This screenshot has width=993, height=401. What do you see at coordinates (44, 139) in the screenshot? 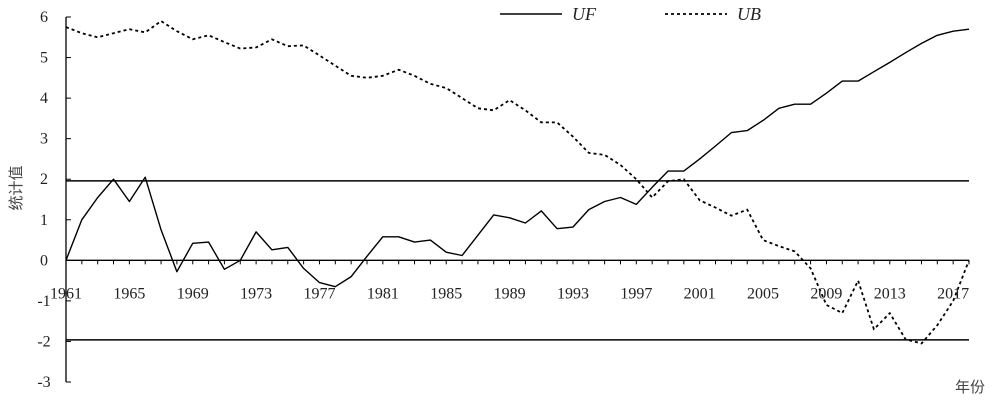
I see `y-tick-label: 3` at bounding box center [44, 139].